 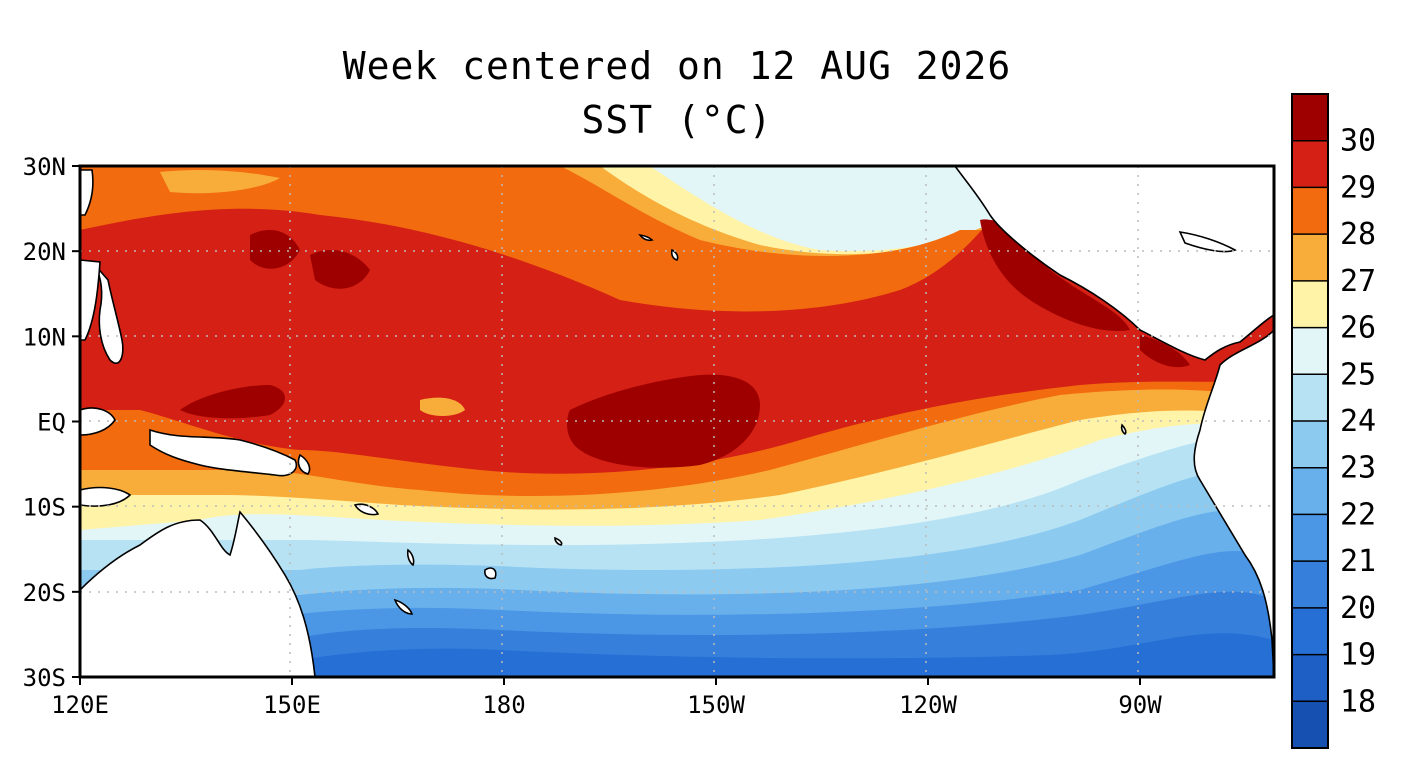 I want to click on y-axis-ticks, so click(x=76, y=421).